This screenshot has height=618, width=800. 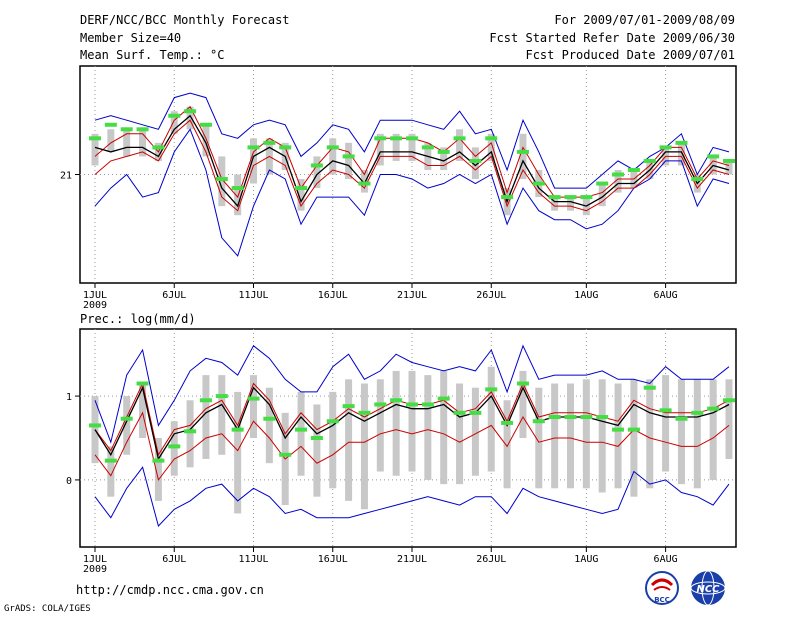 What do you see at coordinates (491, 295) in the screenshot?
I see `x-tick-label: 26JUL` at bounding box center [491, 295].